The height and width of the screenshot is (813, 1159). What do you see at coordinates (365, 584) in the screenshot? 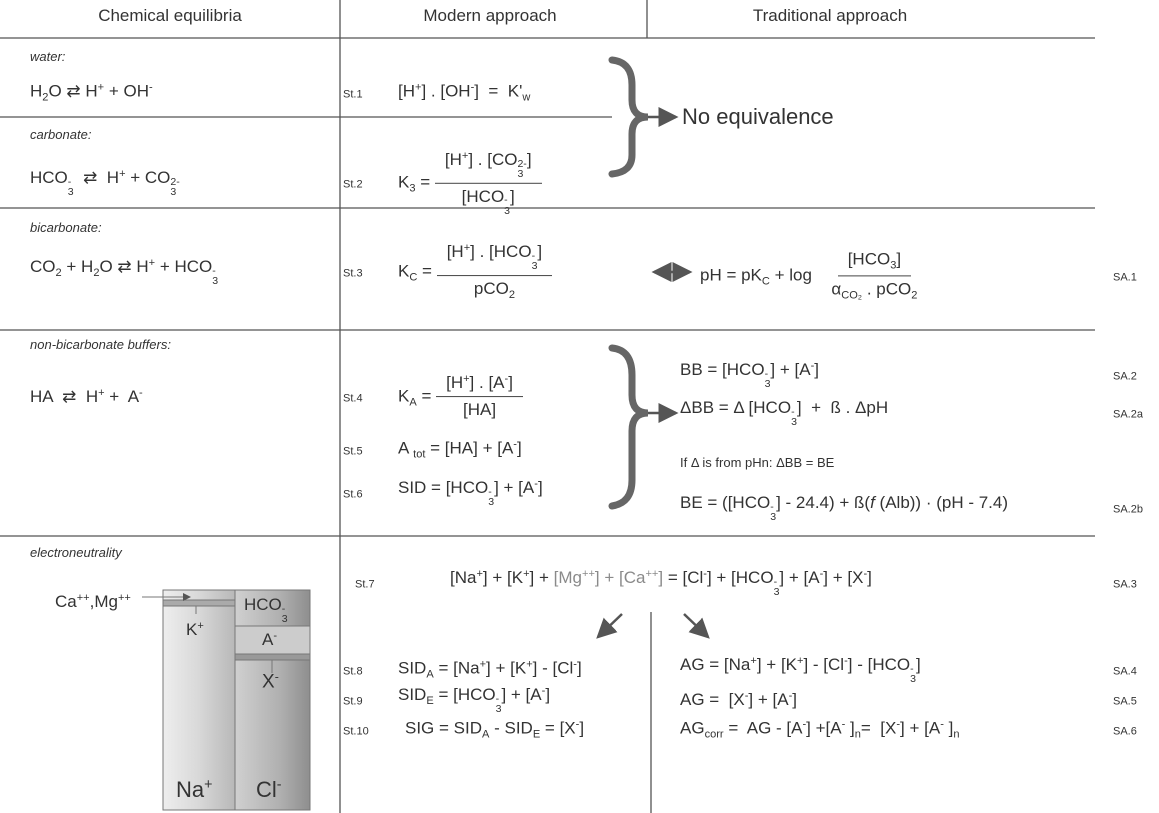
I see `statement-id: St.7` at bounding box center [365, 584].